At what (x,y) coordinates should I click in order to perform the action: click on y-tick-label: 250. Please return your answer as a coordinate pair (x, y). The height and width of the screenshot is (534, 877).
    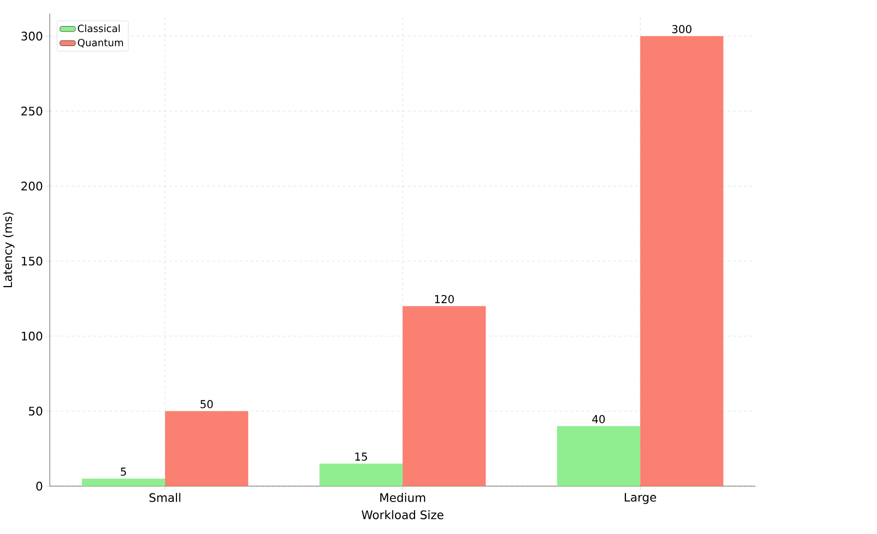
    Looking at the image, I should click on (31, 111).